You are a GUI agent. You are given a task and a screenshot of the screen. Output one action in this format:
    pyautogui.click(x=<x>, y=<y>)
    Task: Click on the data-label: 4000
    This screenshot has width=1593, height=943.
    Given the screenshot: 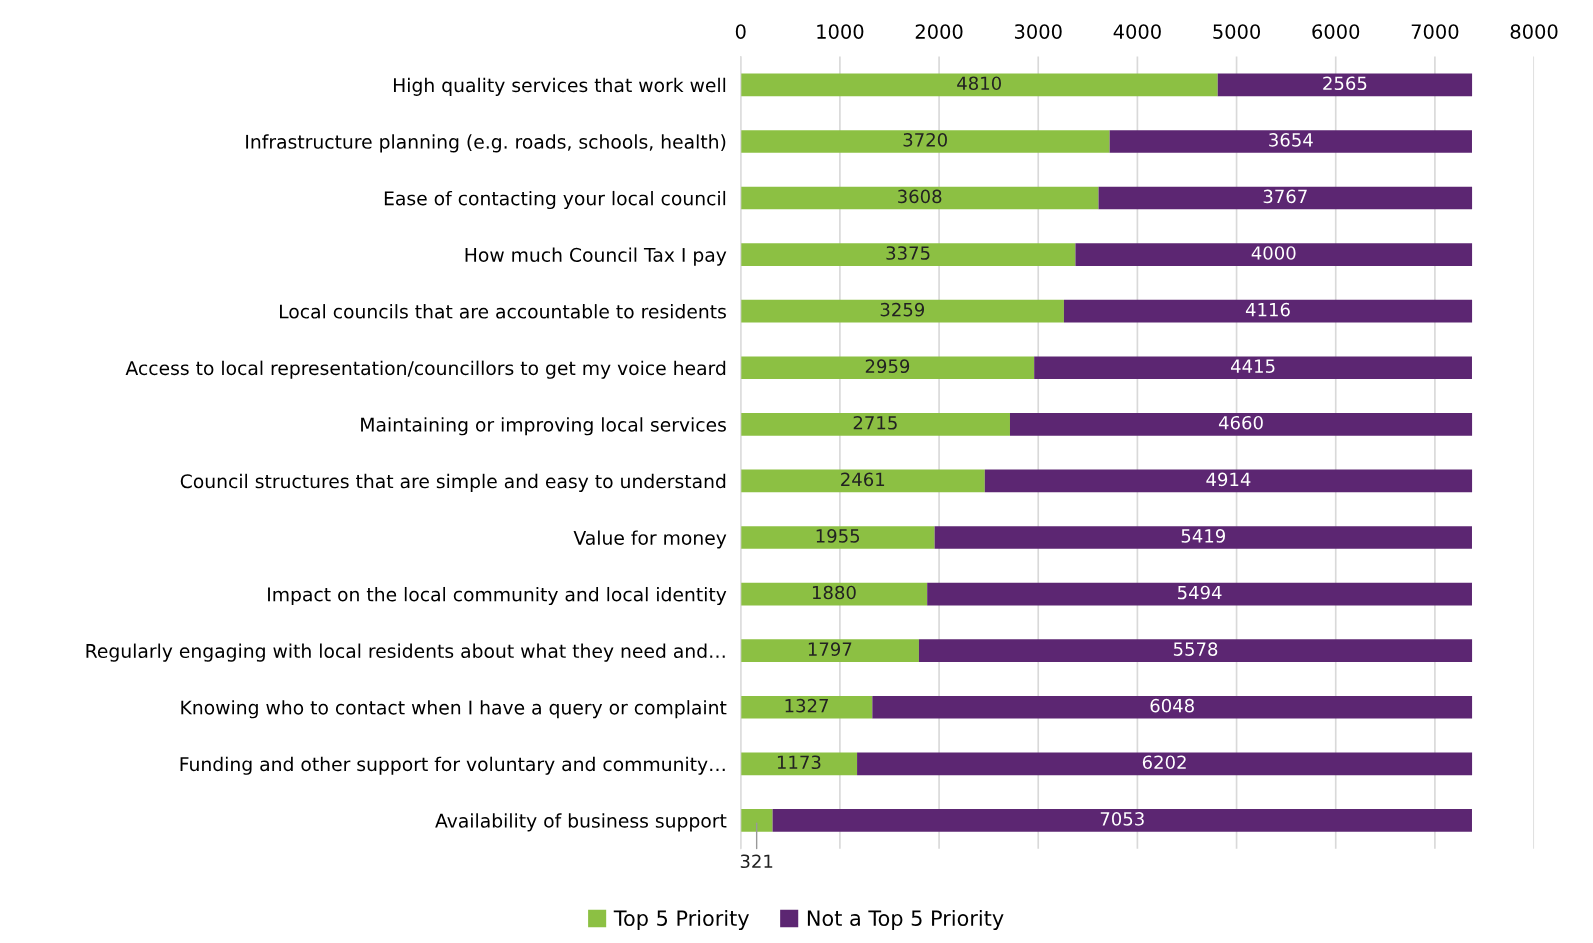 What is the action you would take?
    pyautogui.click(x=1273, y=253)
    